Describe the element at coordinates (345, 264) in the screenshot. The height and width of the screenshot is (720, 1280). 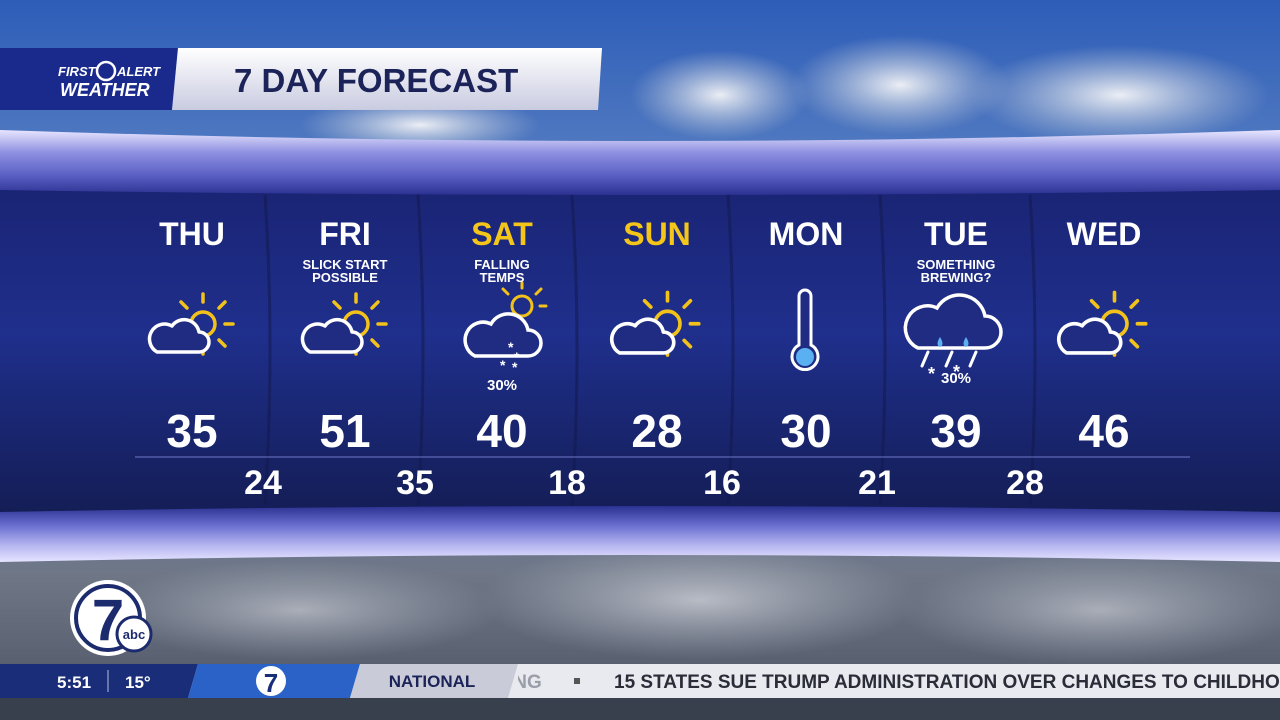
I see `day-note: SLICK START` at that location.